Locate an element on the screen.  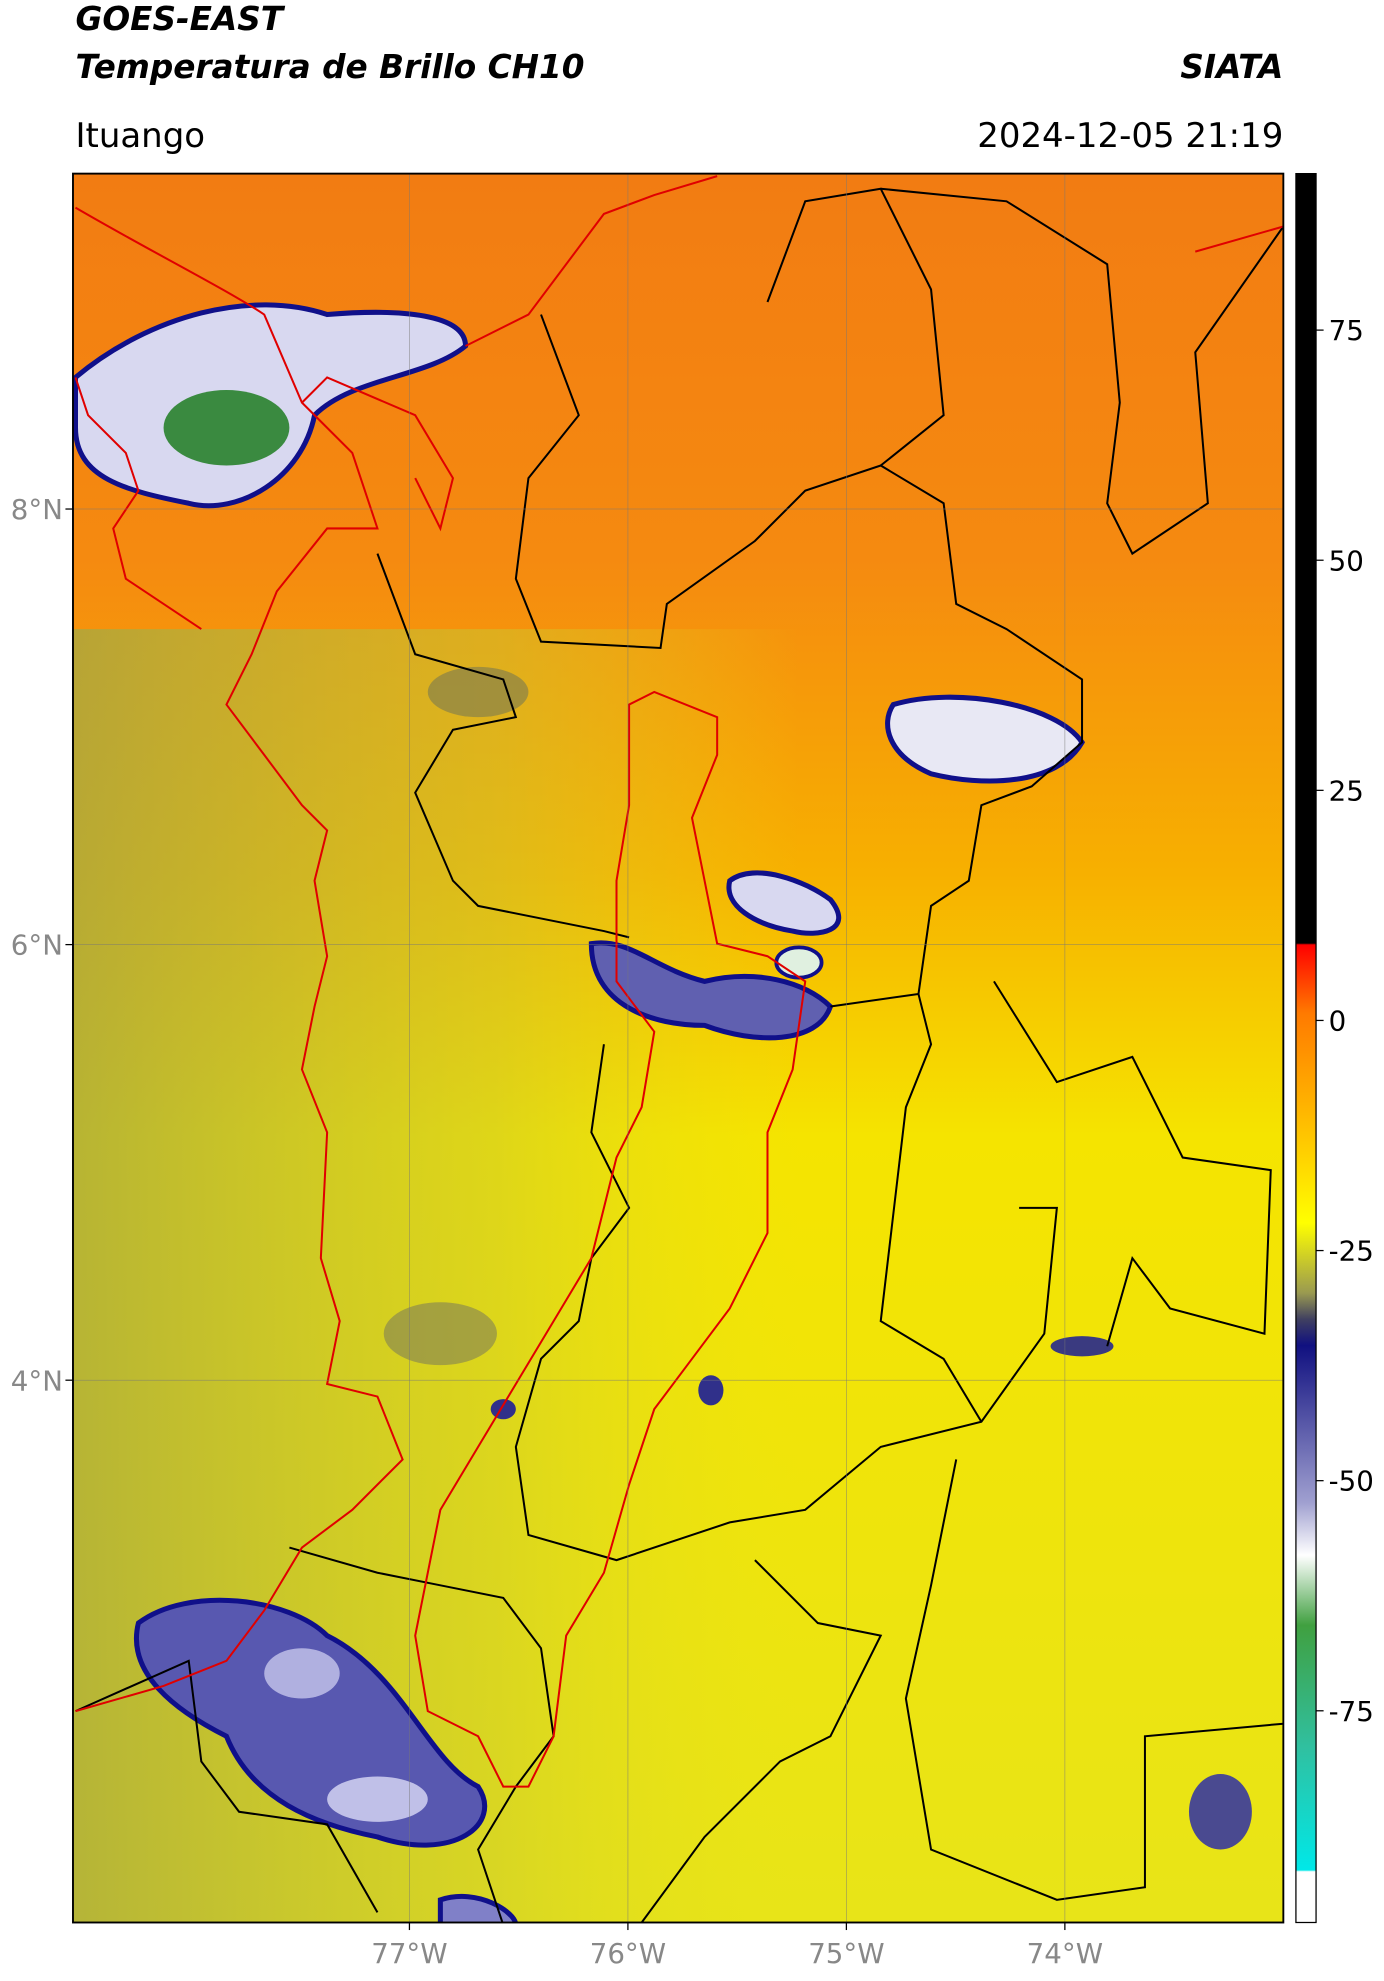
datetime: 2024-12-05 21:19 is located at coordinates (1130, 136).